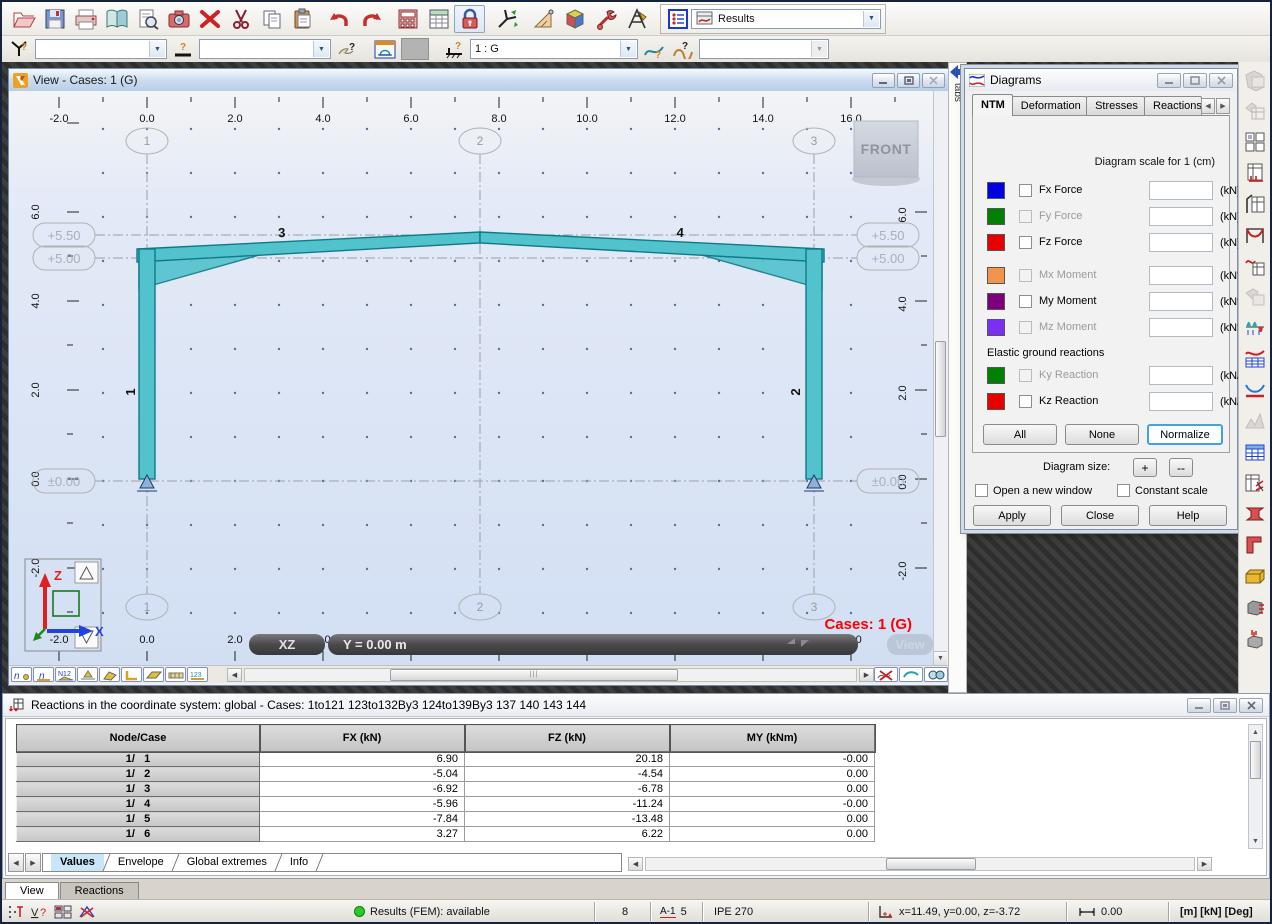  Describe the element at coordinates (940, 658) in the screenshot. I see `vscroll-down-arrow: ▼` at that location.